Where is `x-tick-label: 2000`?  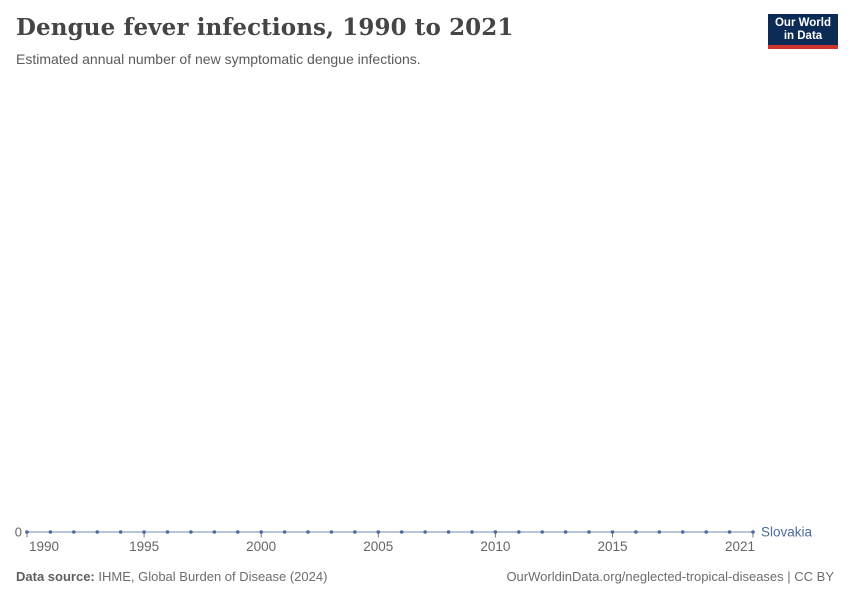 x-tick-label: 2000 is located at coordinates (261, 546).